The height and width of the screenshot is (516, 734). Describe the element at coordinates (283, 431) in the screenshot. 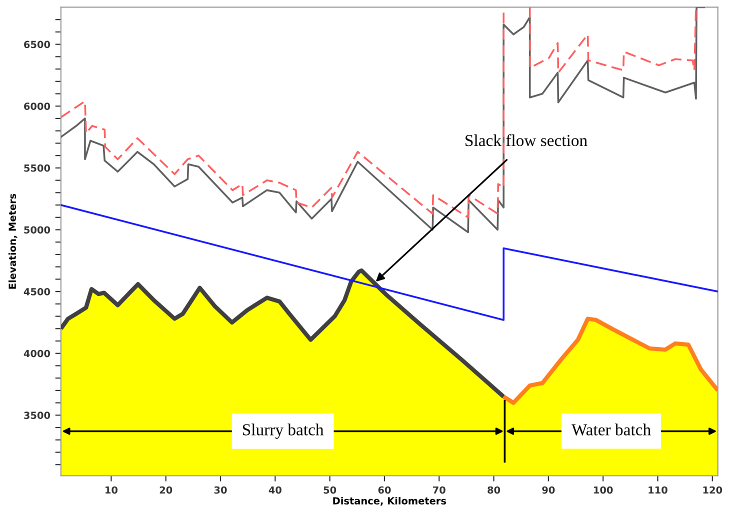

I see `annotation: Slurry batch` at that location.